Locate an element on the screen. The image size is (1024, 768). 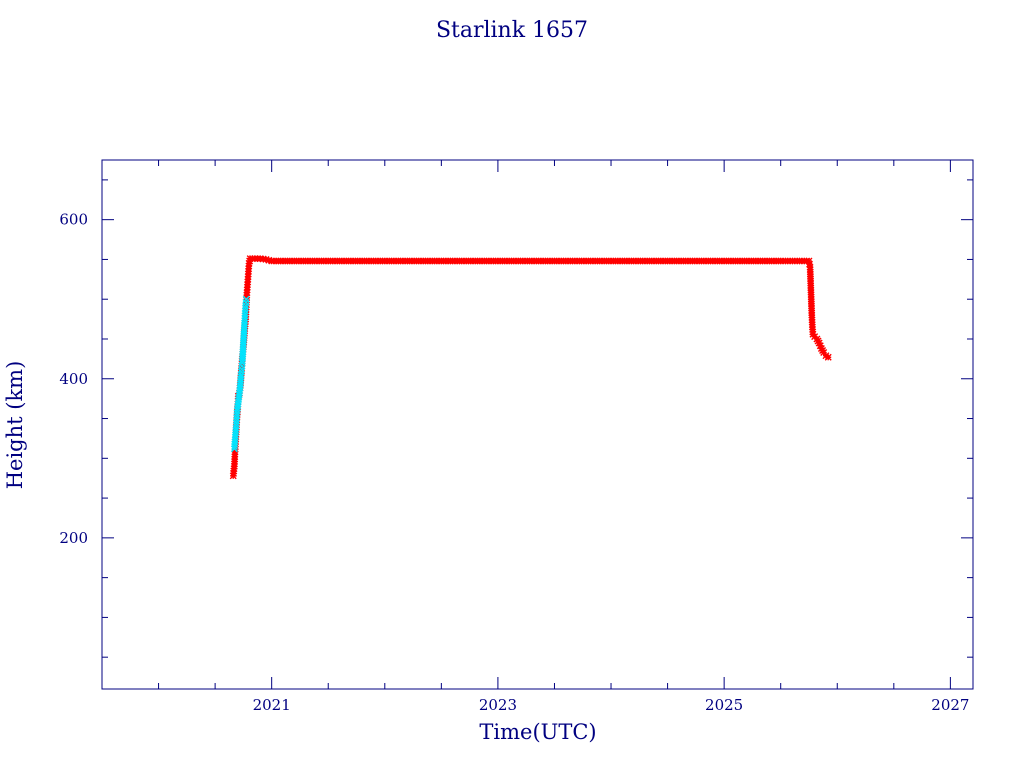
x-tick-label: 2027 is located at coordinates (950, 705).